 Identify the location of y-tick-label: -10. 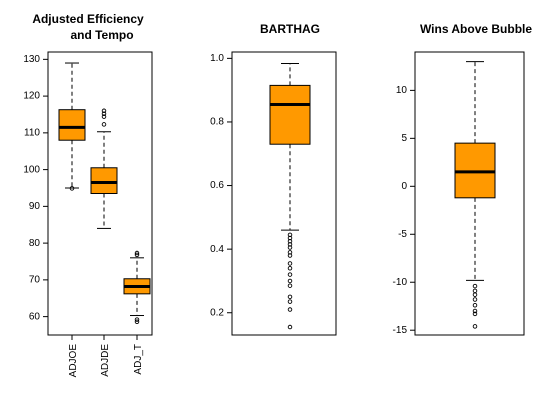
(400, 282).